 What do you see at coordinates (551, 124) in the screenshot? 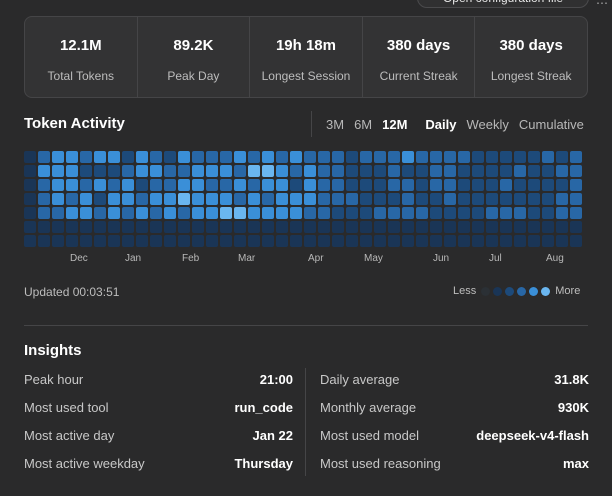
I see `tab-view-cumulative: Cumulative` at bounding box center [551, 124].